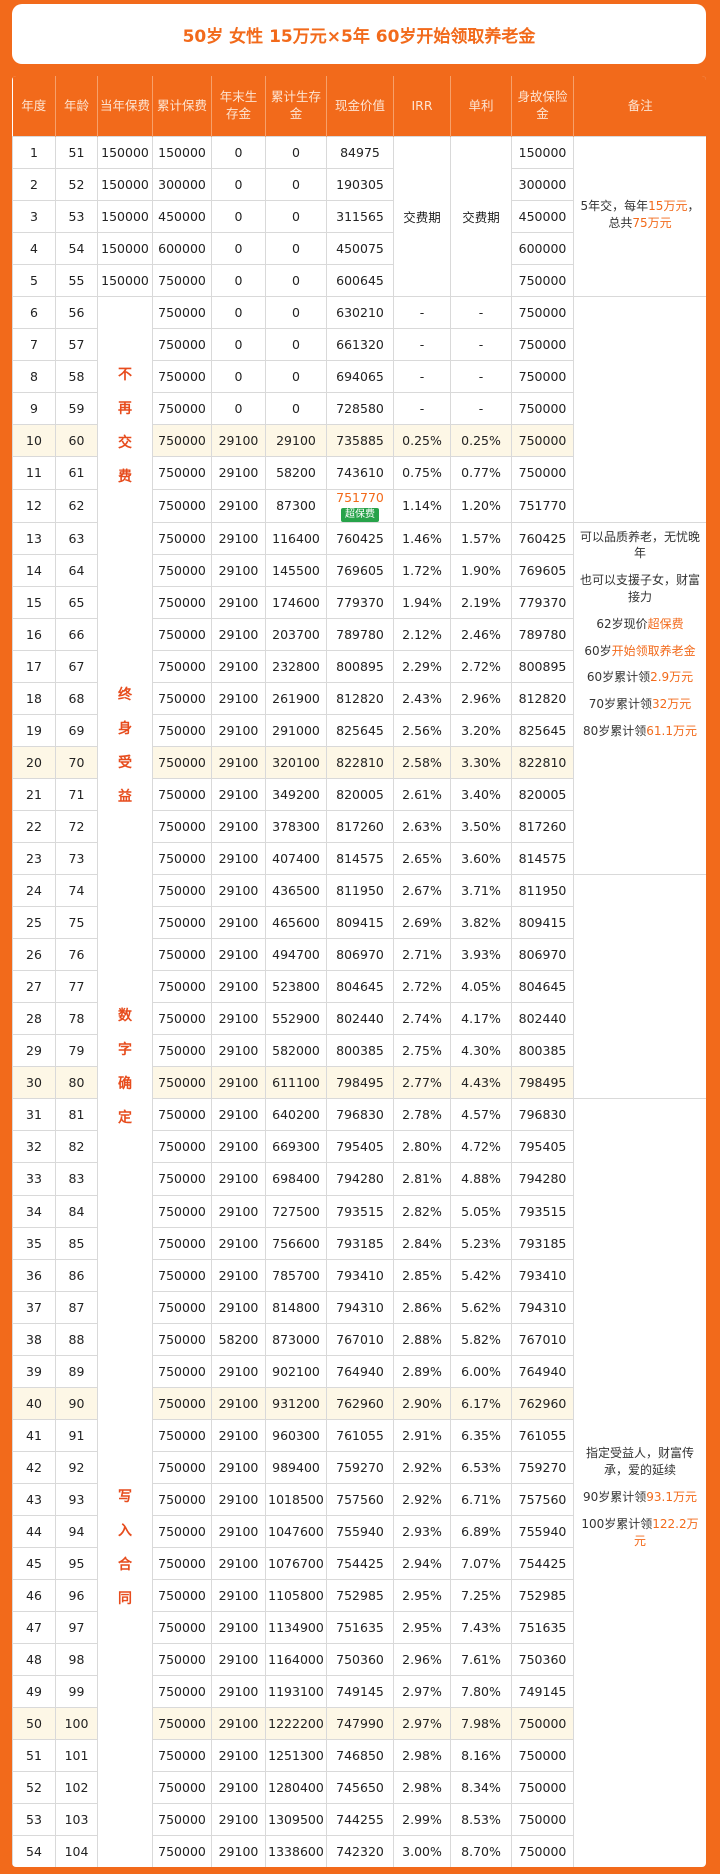  What do you see at coordinates (617, 1523) in the screenshot?
I see `note-text: 100岁累计领` at bounding box center [617, 1523].